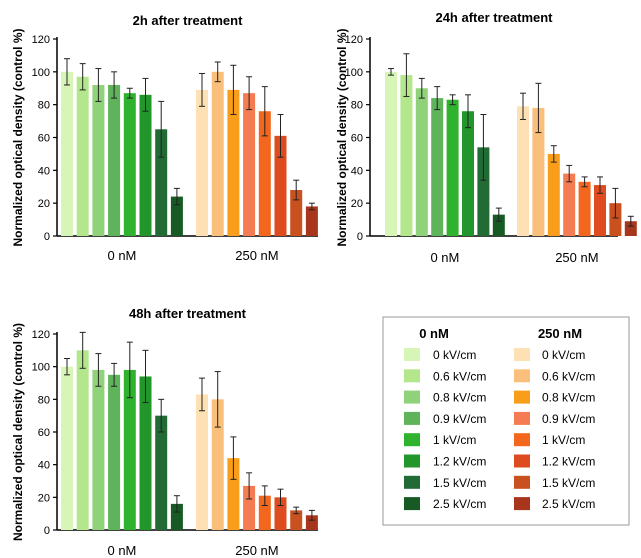 The width and height of the screenshot is (641, 558). Describe the element at coordinates (188, 313) in the screenshot. I see `chart-title: 48h after treatment` at that location.